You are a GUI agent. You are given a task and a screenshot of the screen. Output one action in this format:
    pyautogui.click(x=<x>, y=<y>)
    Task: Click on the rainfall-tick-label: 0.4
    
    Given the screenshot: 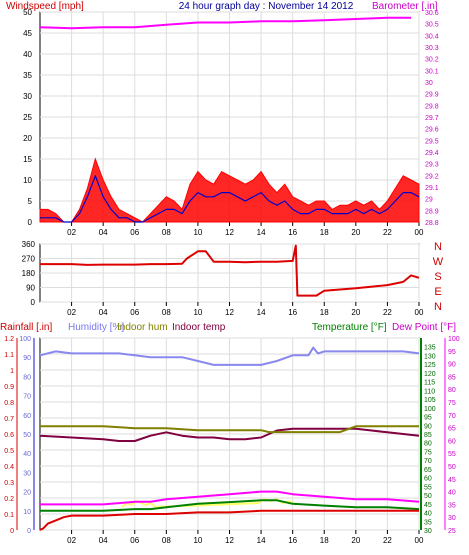 What is the action you would take?
    pyautogui.click(x=9, y=467)
    